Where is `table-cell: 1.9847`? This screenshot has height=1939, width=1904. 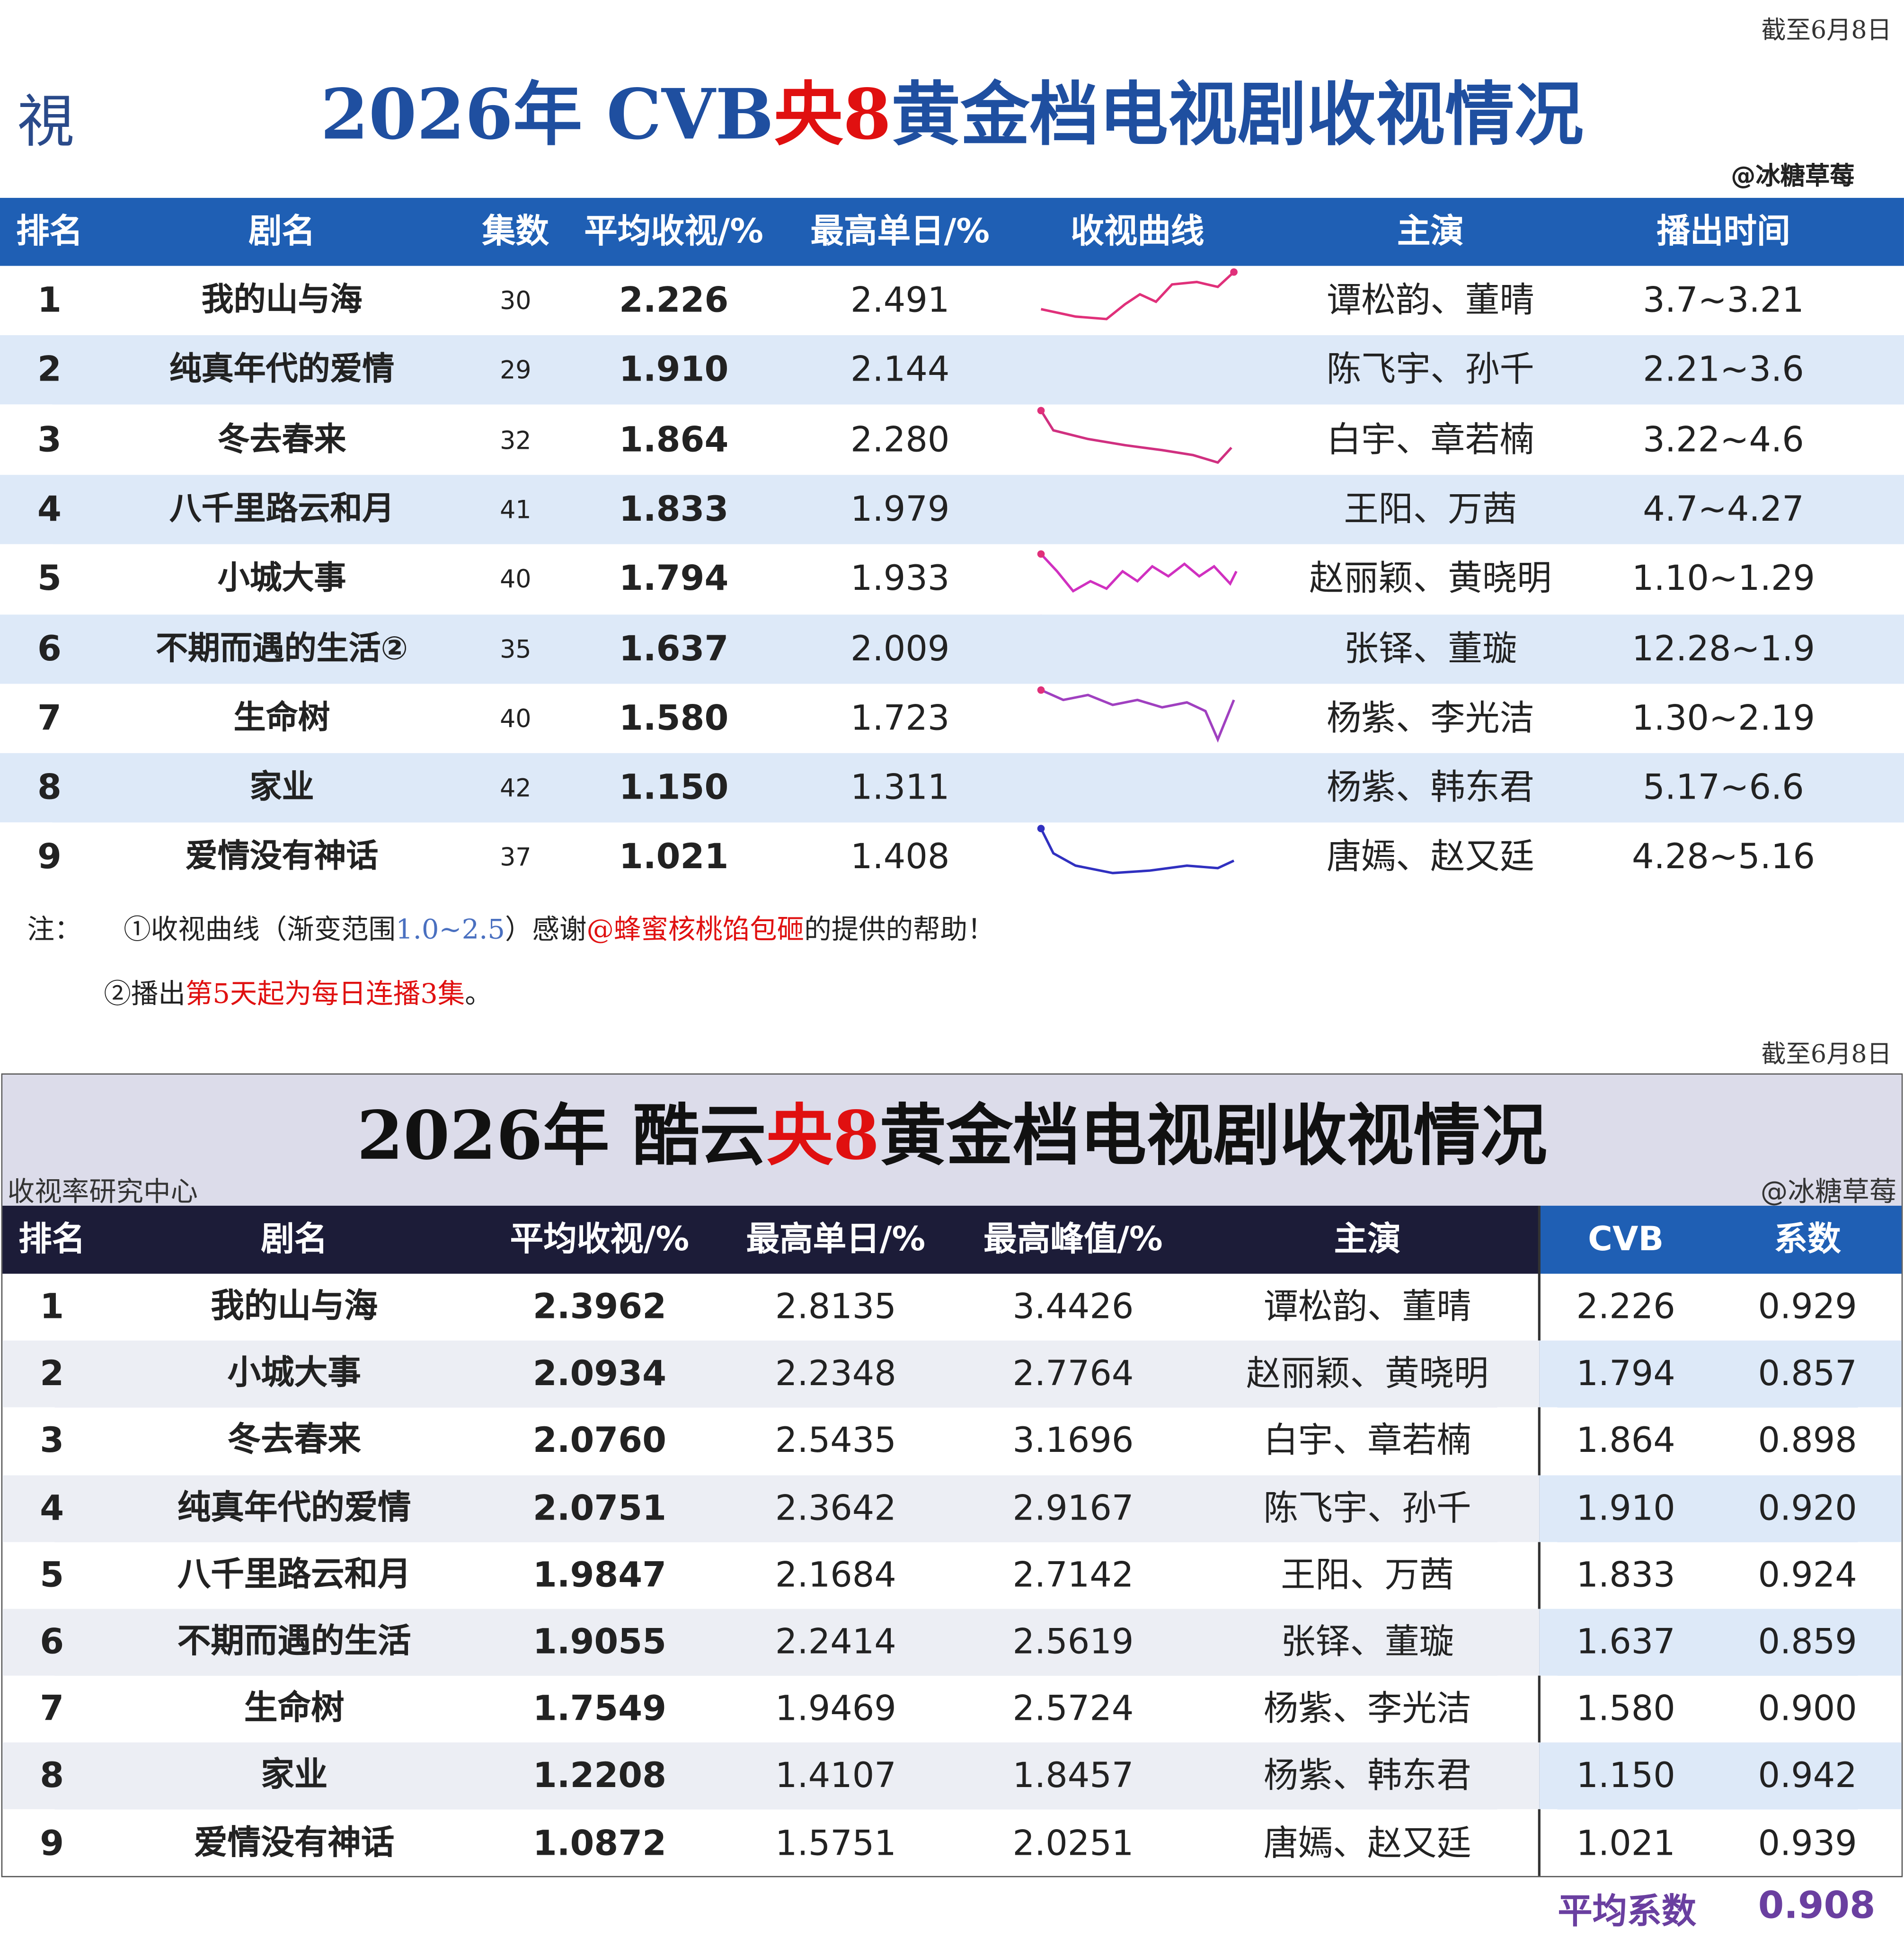 table-cell: 1.9847 is located at coordinates (599, 1574).